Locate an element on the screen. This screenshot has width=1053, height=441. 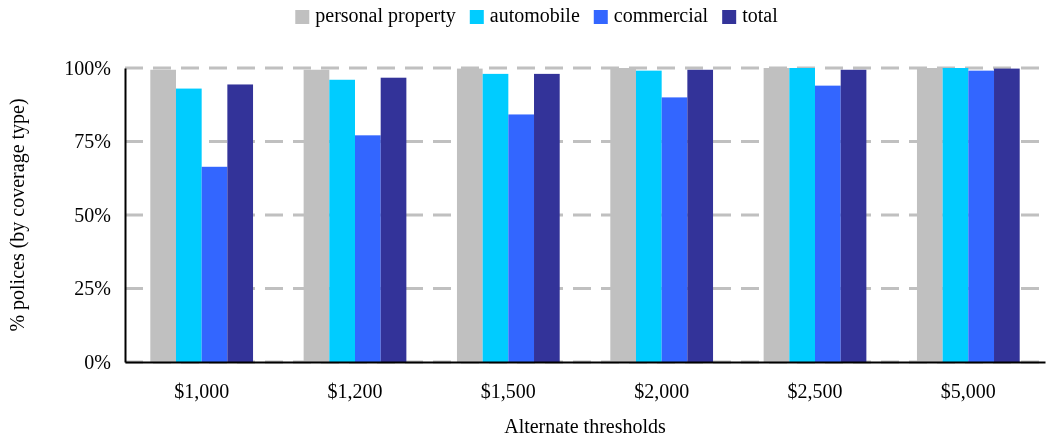
legend-label: personal property is located at coordinates (385, 15).